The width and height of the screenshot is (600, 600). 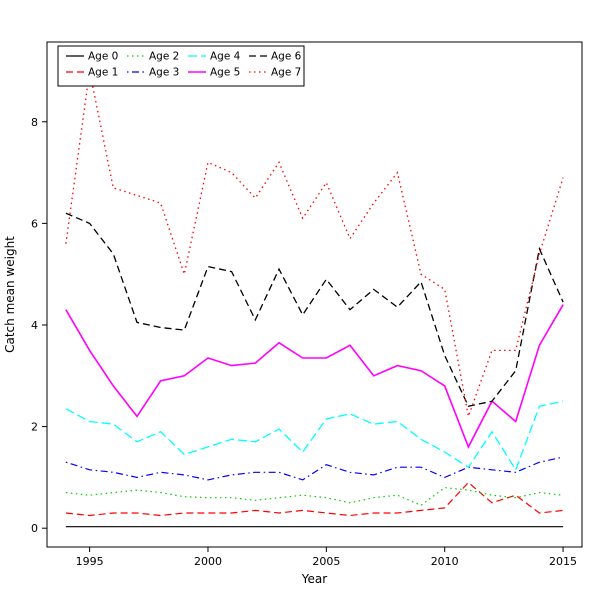 I want to click on legend-box, so click(x=181, y=66).